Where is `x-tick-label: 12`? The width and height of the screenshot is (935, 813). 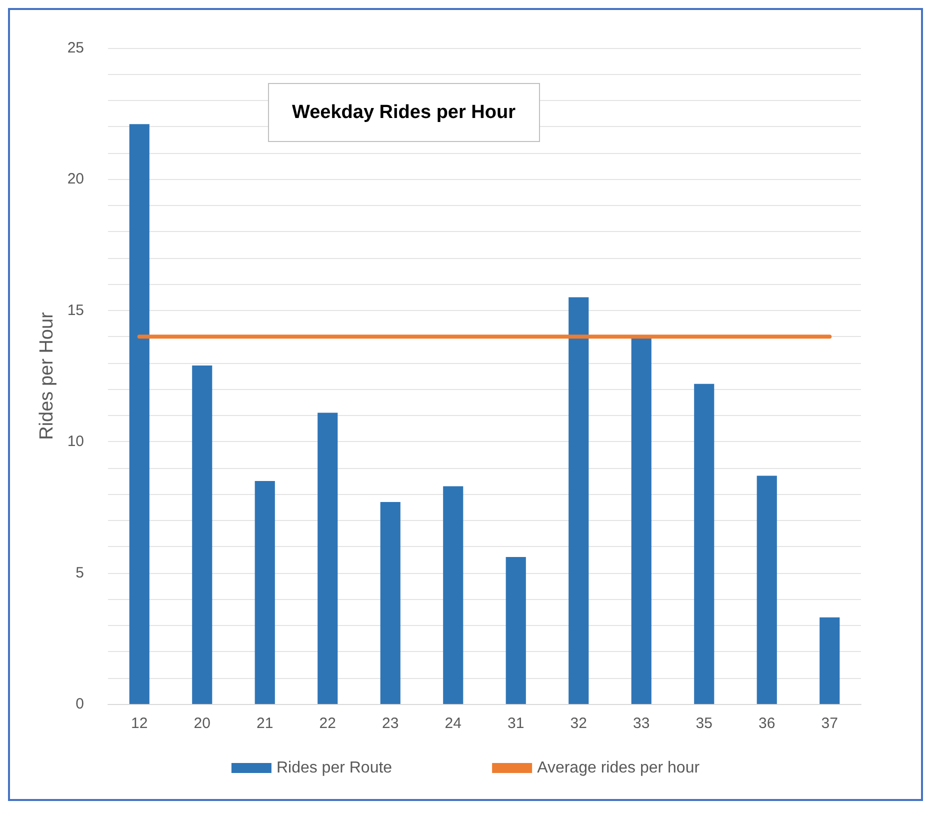 x-tick-label: 12 is located at coordinates (139, 723).